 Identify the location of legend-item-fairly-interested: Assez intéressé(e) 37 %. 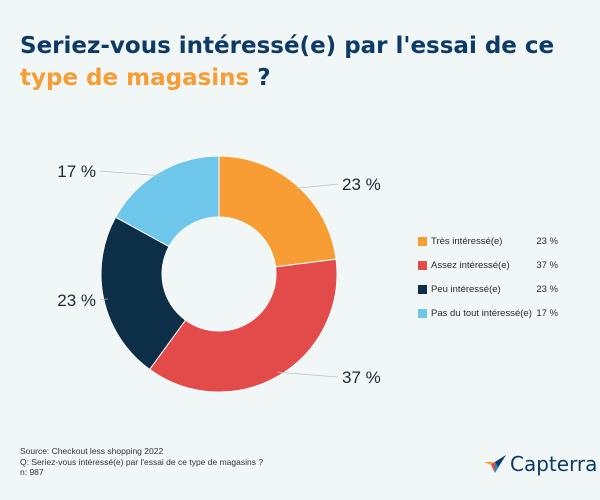
(488, 265).